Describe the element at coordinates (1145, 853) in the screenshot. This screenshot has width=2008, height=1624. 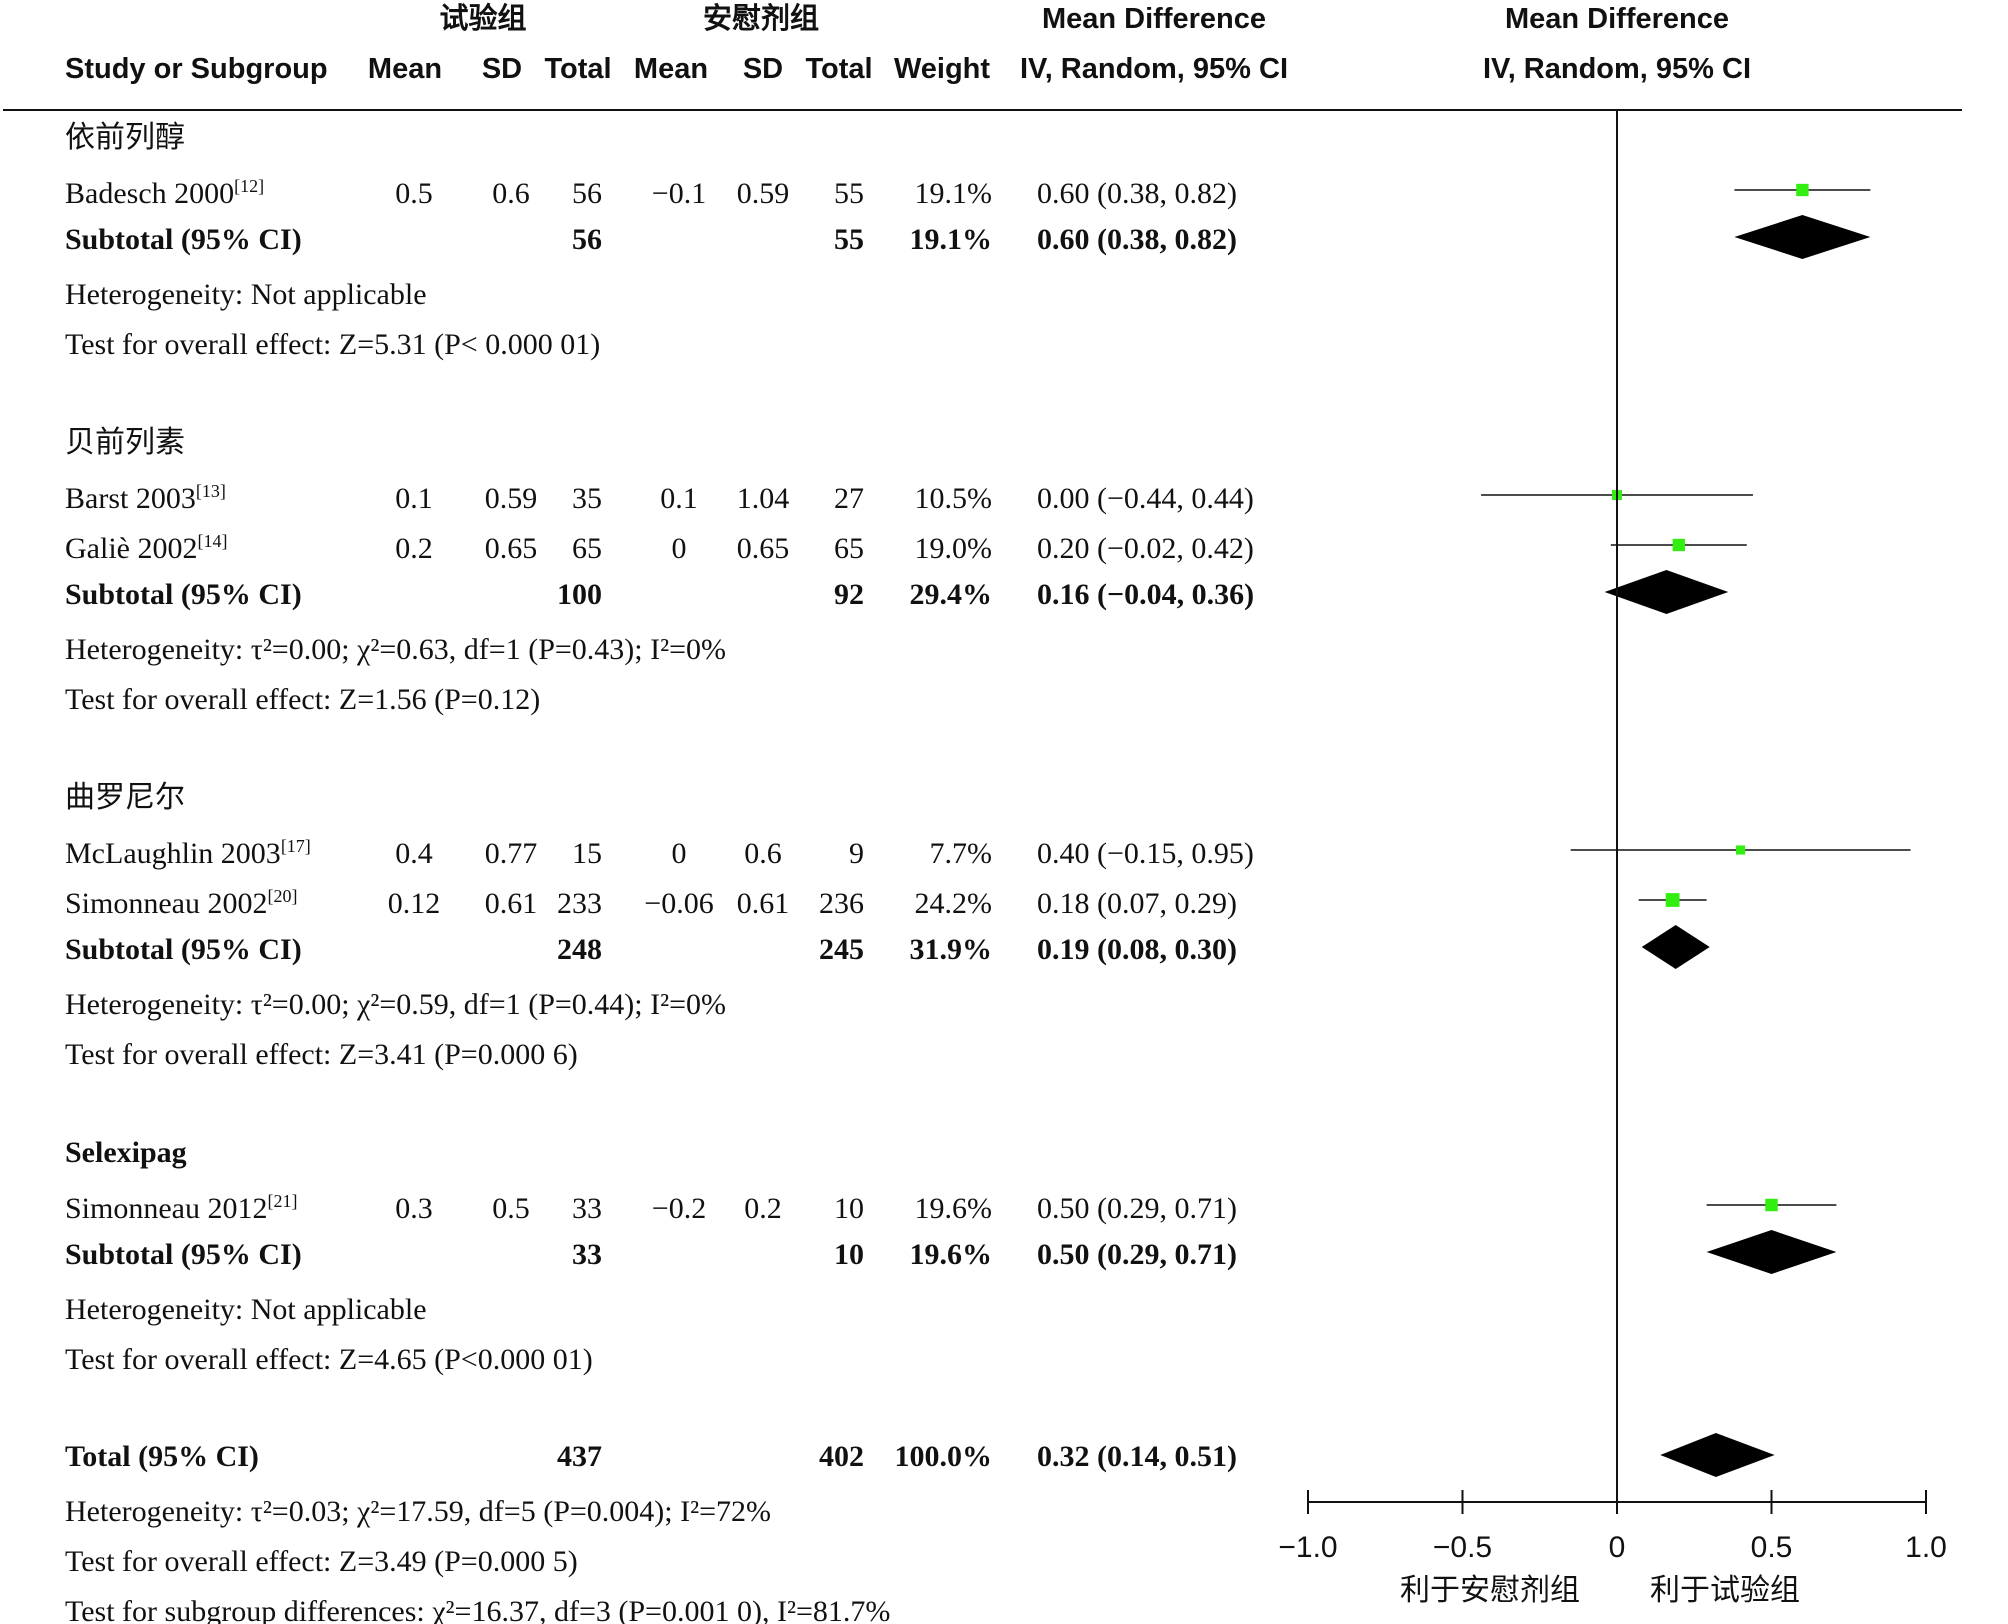
I see `ci-value: 0.40 (−0.15, 0.95)` at that location.